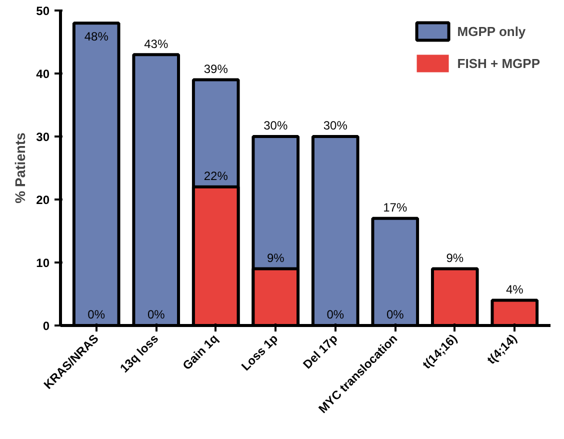 This screenshot has height=439, width=564. What do you see at coordinates (395, 207) in the screenshot?
I see `data-label: 17%` at bounding box center [395, 207].